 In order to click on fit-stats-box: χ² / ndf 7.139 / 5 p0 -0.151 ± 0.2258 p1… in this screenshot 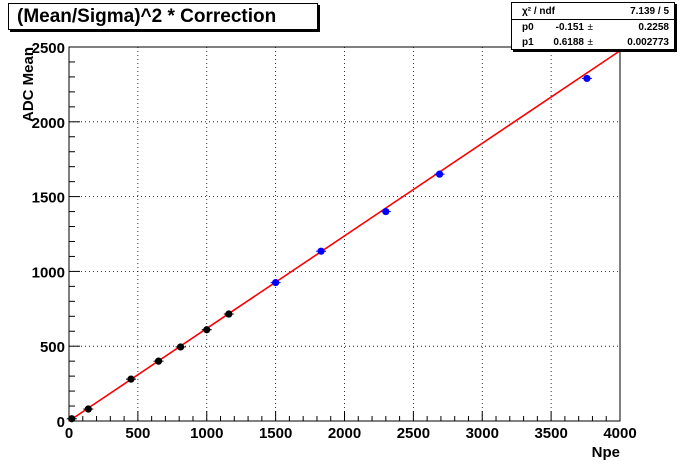, I will do `click(593, 26)`.